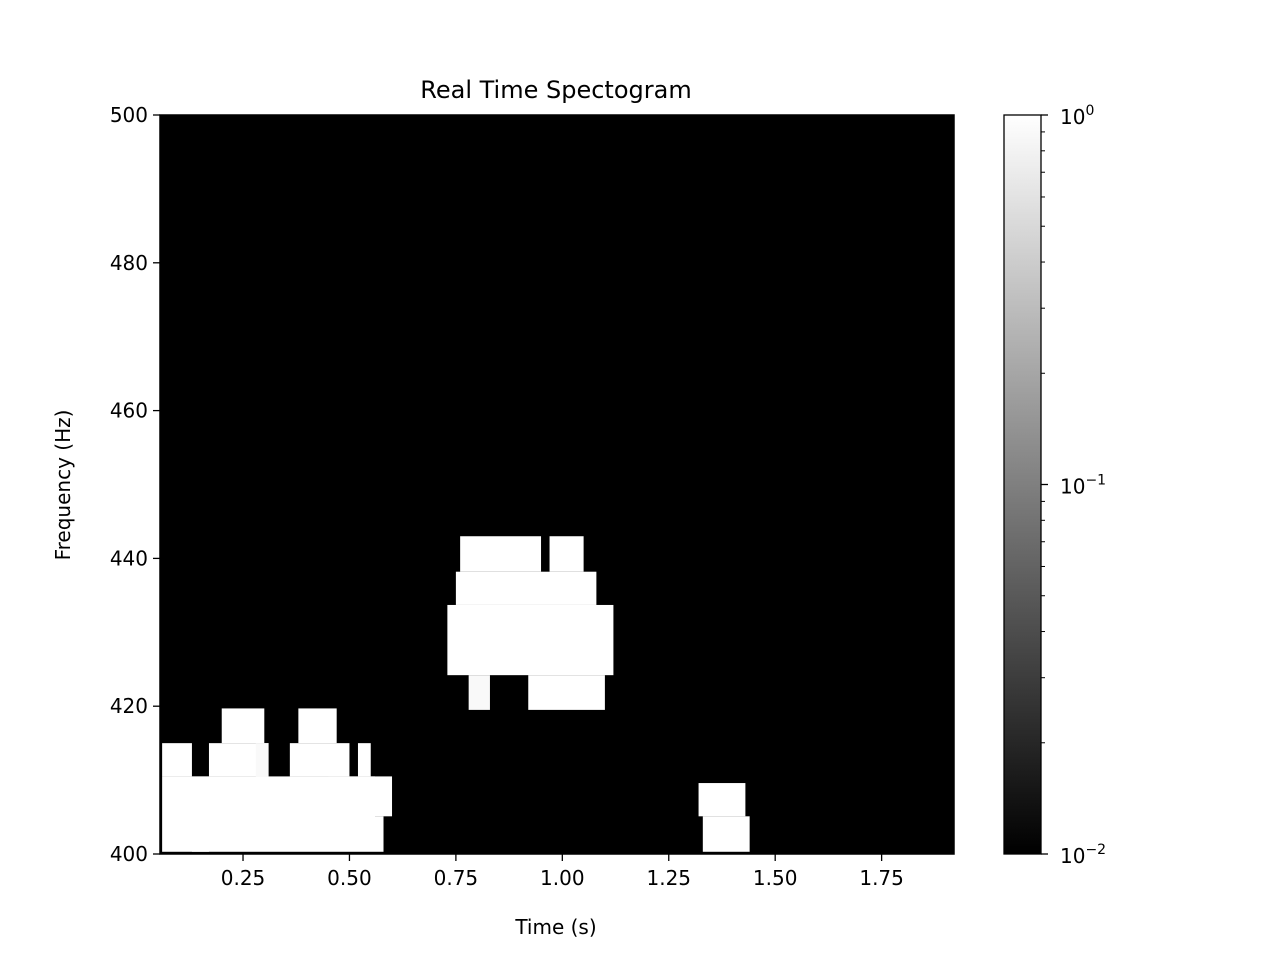 This screenshot has height=964, width=1280. What do you see at coordinates (129, 115) in the screenshot?
I see `y-tick-label: 500` at bounding box center [129, 115].